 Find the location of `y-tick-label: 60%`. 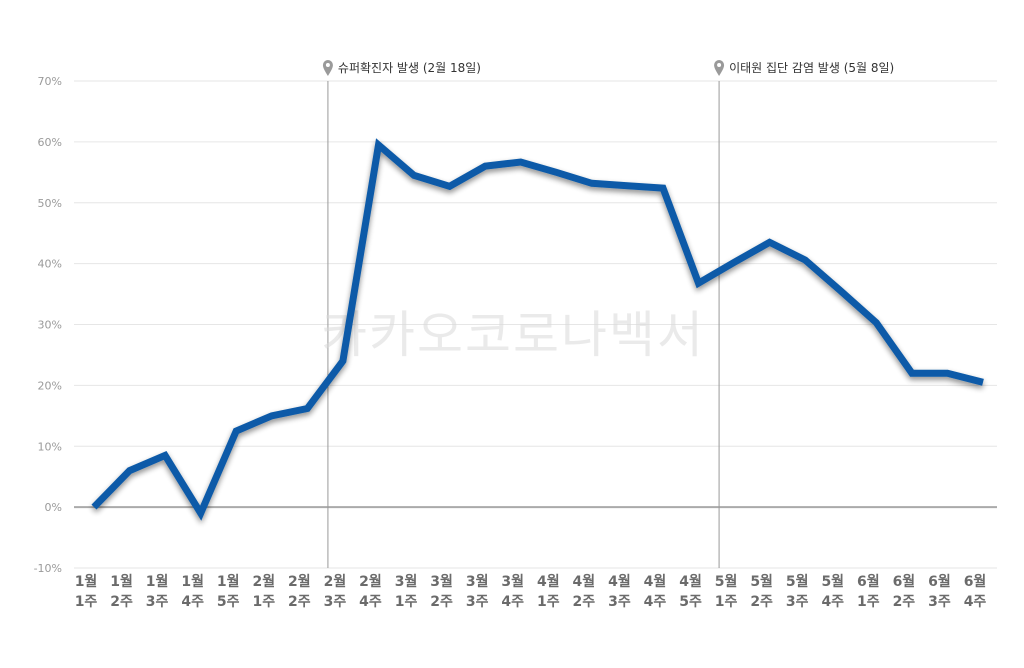

y-tick-label: 60% is located at coordinates (50, 142).